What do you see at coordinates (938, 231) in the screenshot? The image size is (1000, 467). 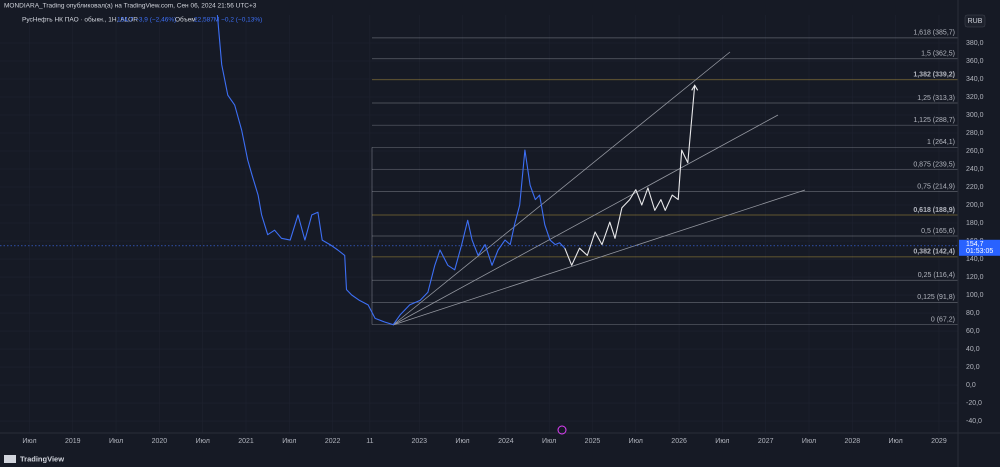 I see `fib-label: 0,5 (165,6)` at bounding box center [938, 231].